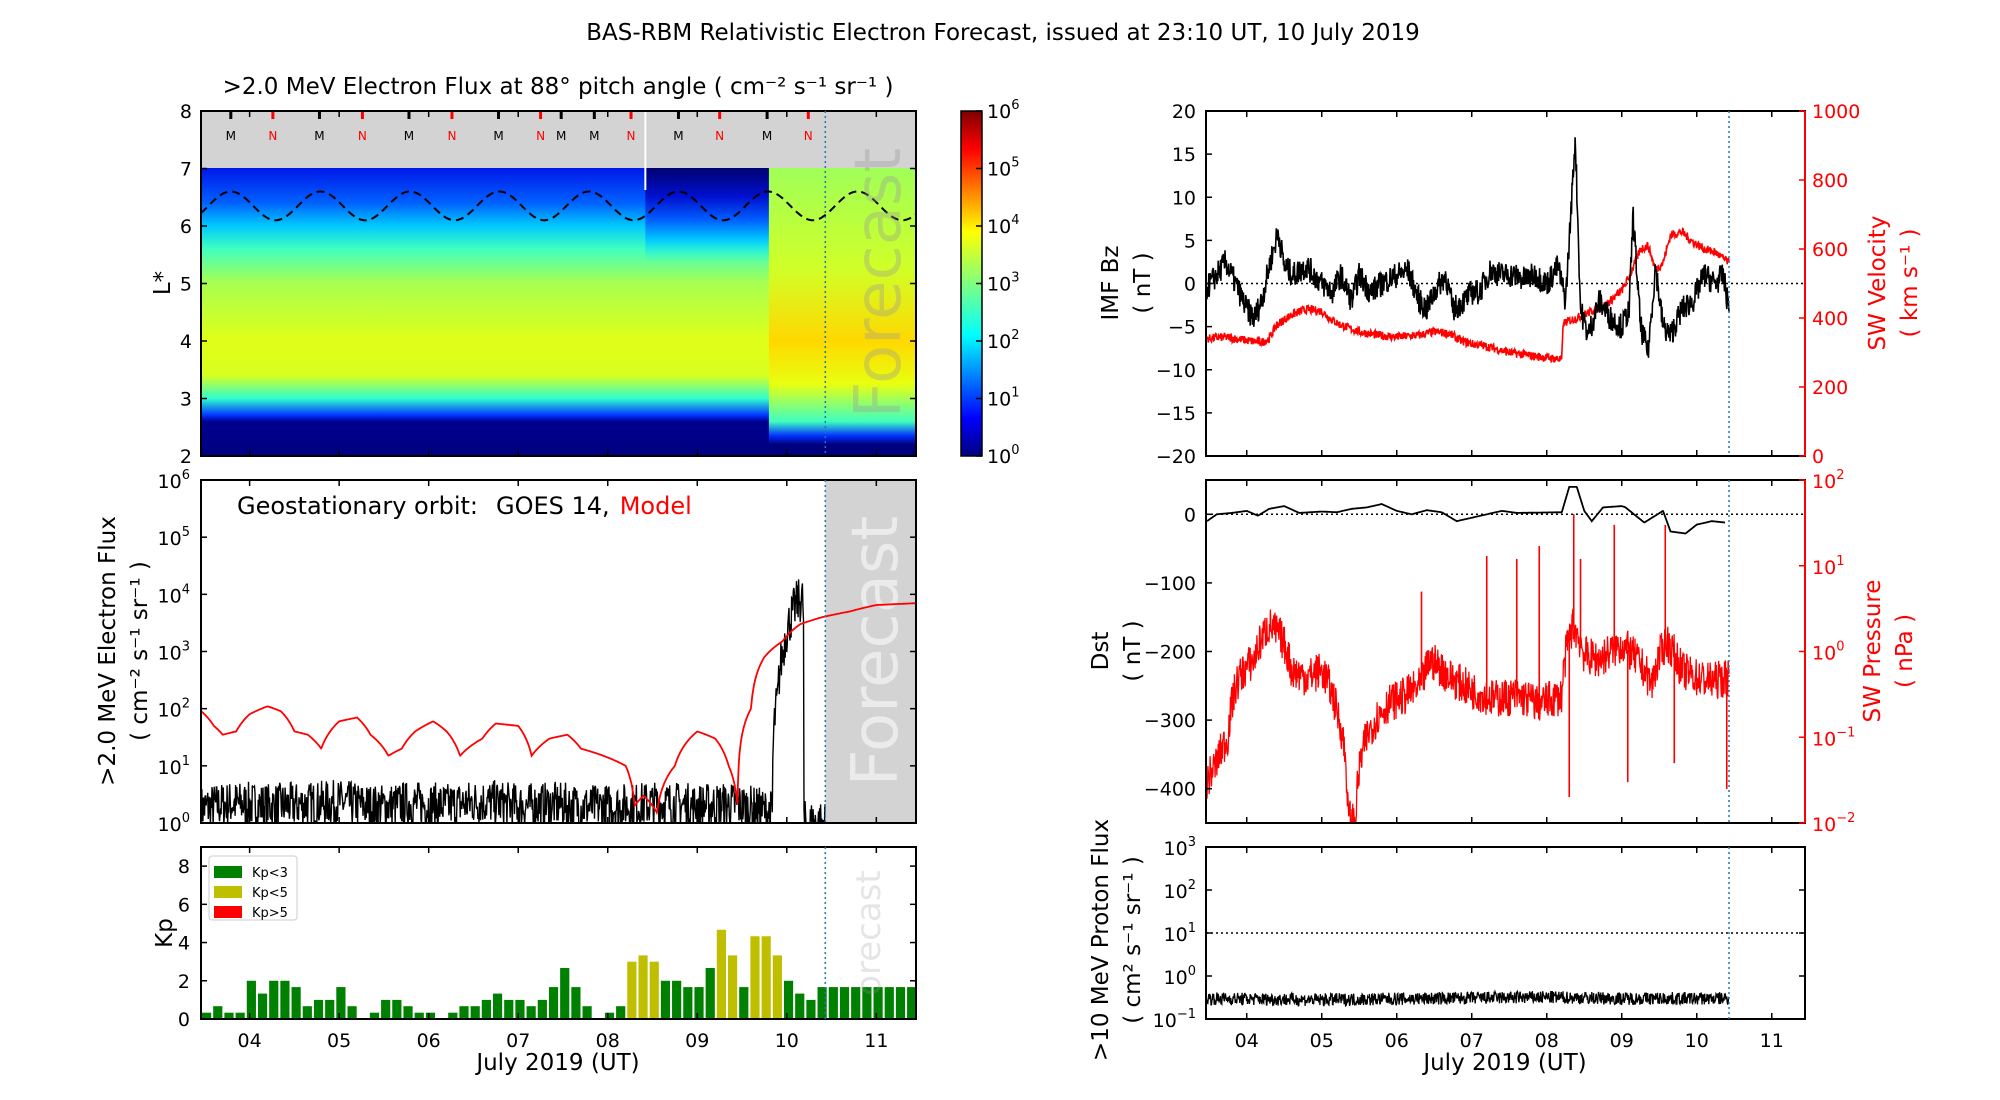 Image resolution: width=2000 pixels, height=1100 pixels. Describe the element at coordinates (174, 594) in the screenshot. I see `y-tick-label: 10⁴` at that location.